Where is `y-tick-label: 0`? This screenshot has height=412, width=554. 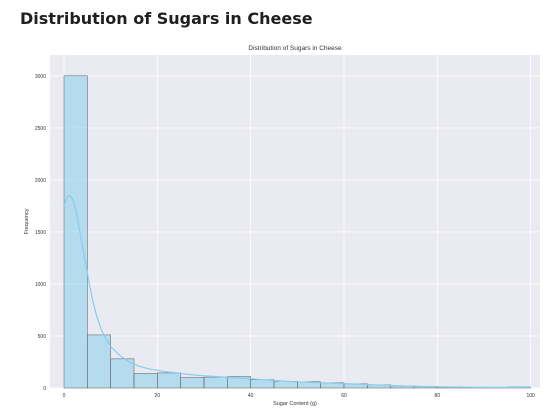
y-tick-label: 0 is located at coordinates (44, 389).